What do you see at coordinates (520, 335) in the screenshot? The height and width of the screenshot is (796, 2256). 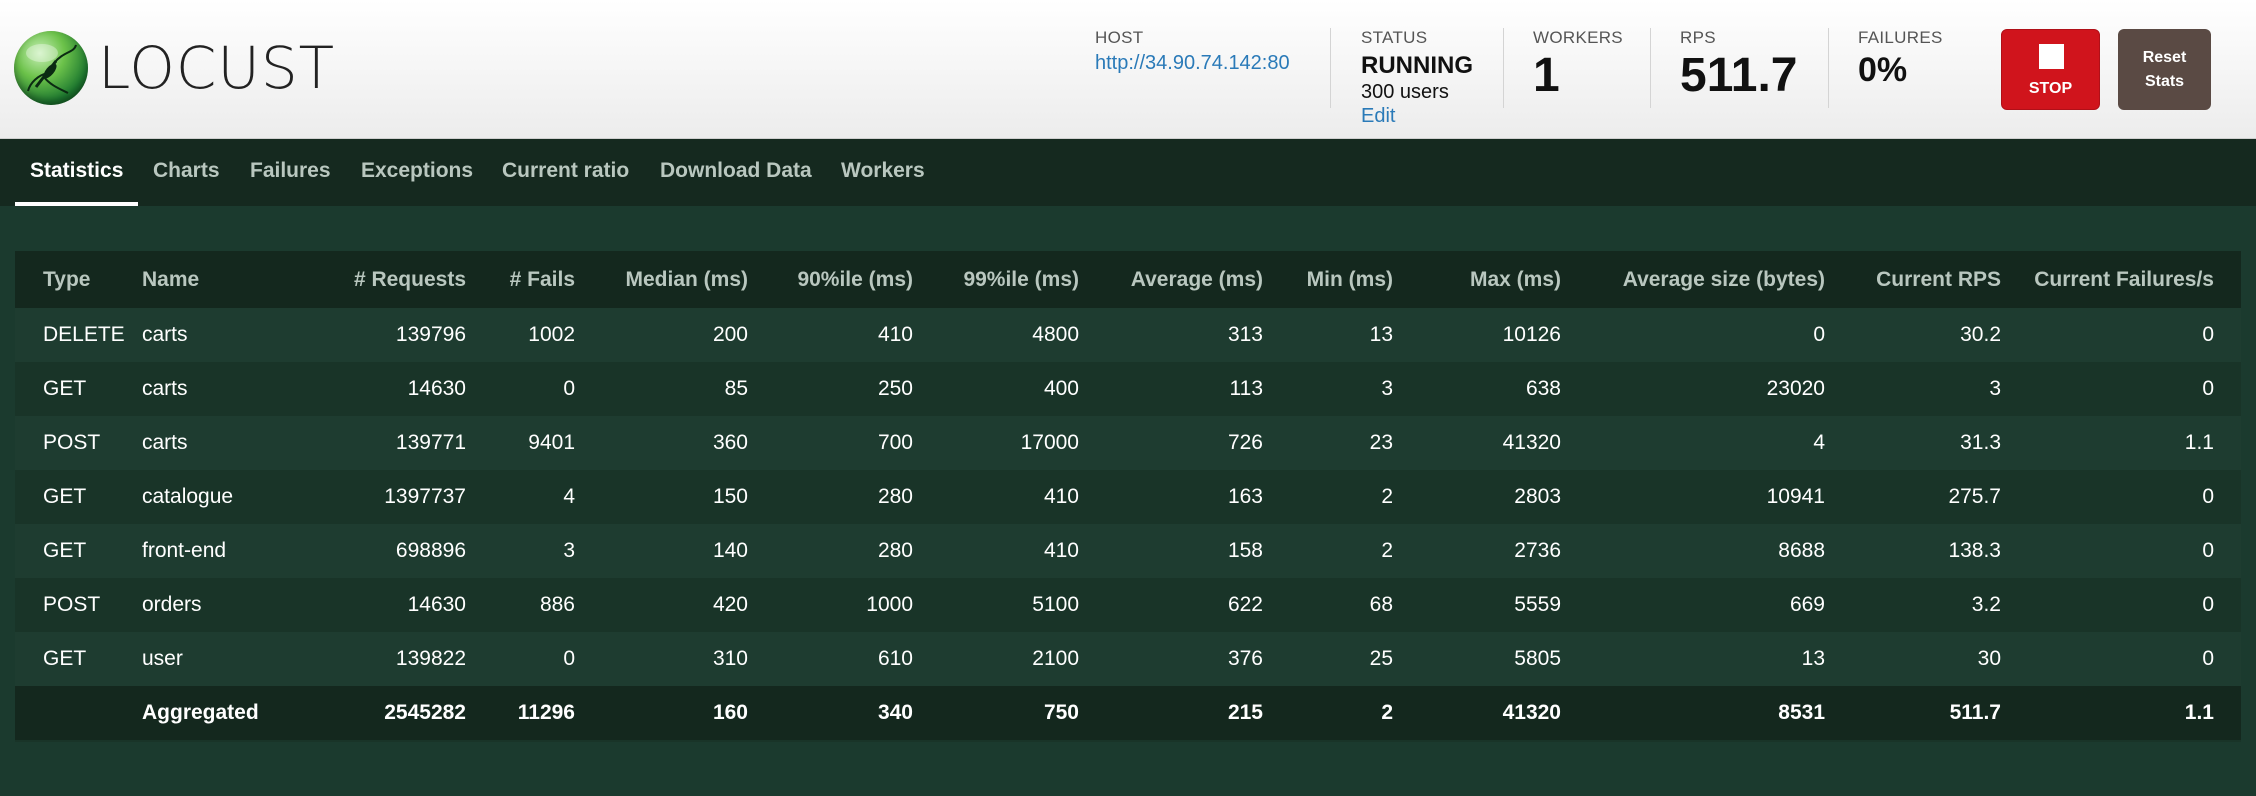 I see `table-cell: 1002` at bounding box center [520, 335].